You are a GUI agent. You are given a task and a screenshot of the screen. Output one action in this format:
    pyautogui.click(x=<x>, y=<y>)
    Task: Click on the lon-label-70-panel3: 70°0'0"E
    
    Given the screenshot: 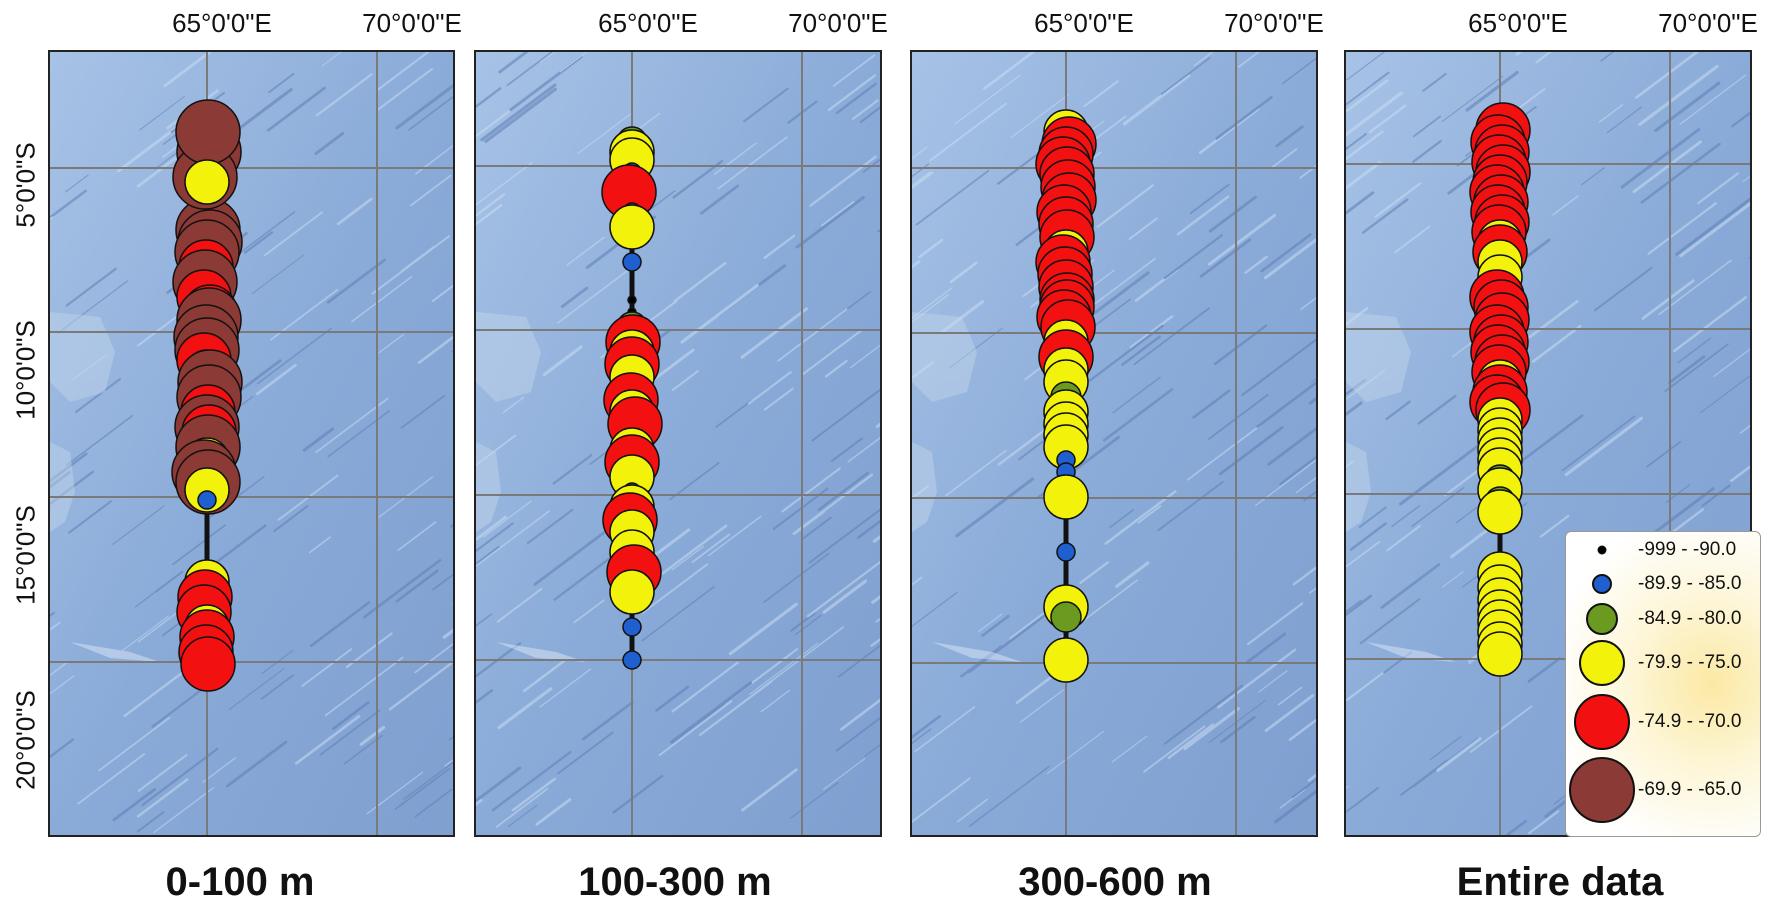 What is the action you would take?
    pyautogui.click(x=1274, y=23)
    